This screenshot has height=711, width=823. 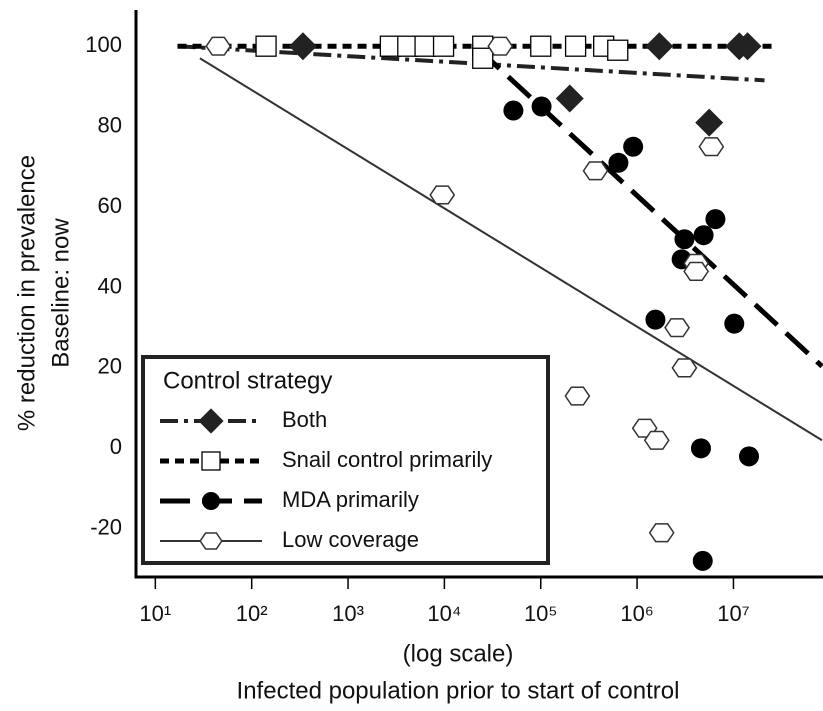 I want to click on x-tick-label: 10¹, so click(x=155, y=613).